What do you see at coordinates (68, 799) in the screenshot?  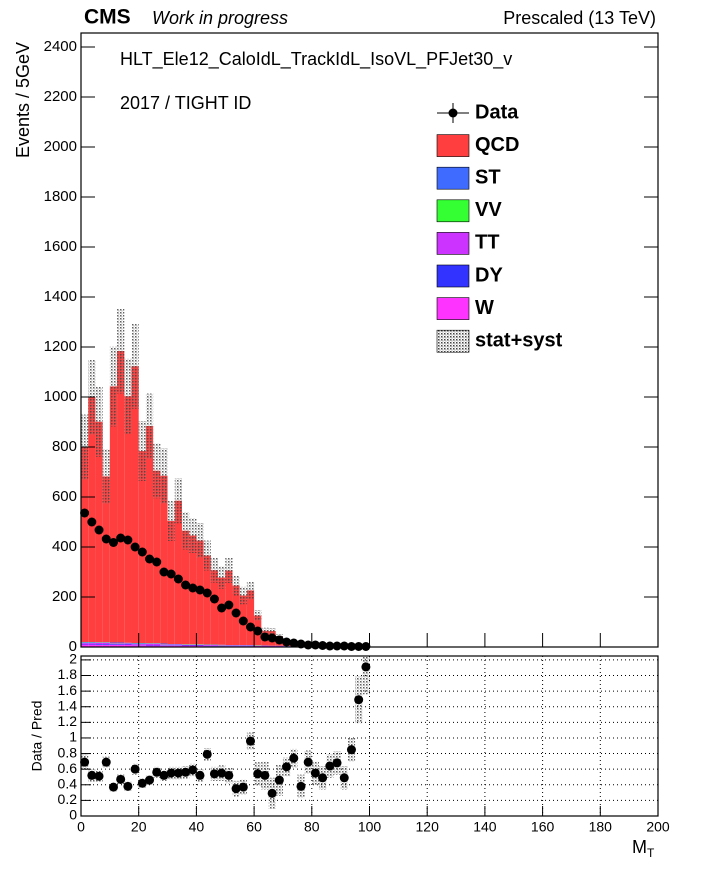 I see `ratio-y-tick-label: 0.2` at bounding box center [68, 799].